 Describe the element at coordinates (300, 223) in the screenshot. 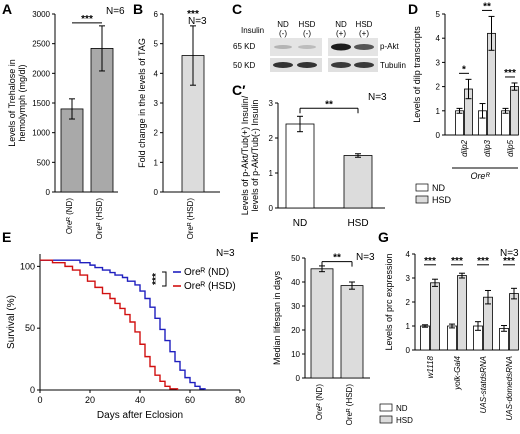

I see `cp-xcat-0: ND` at that location.